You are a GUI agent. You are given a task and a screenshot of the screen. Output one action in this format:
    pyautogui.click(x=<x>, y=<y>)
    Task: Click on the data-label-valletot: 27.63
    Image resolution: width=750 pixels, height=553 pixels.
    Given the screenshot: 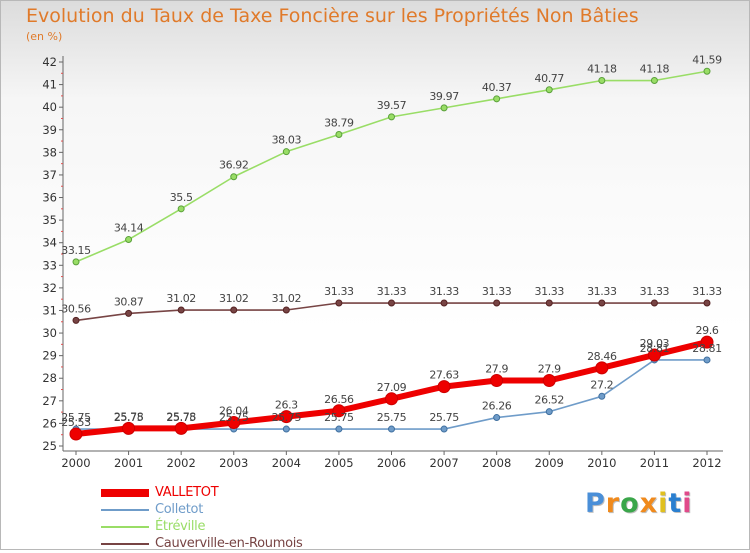 What is the action you would take?
    pyautogui.click(x=444, y=375)
    